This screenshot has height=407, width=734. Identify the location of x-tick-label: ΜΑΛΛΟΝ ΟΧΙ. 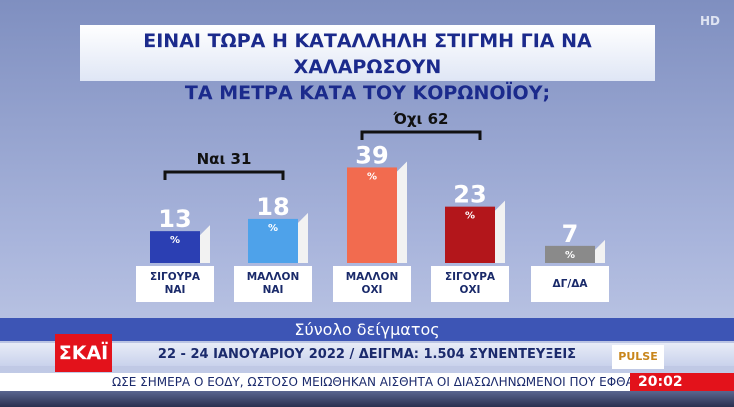
(372, 284).